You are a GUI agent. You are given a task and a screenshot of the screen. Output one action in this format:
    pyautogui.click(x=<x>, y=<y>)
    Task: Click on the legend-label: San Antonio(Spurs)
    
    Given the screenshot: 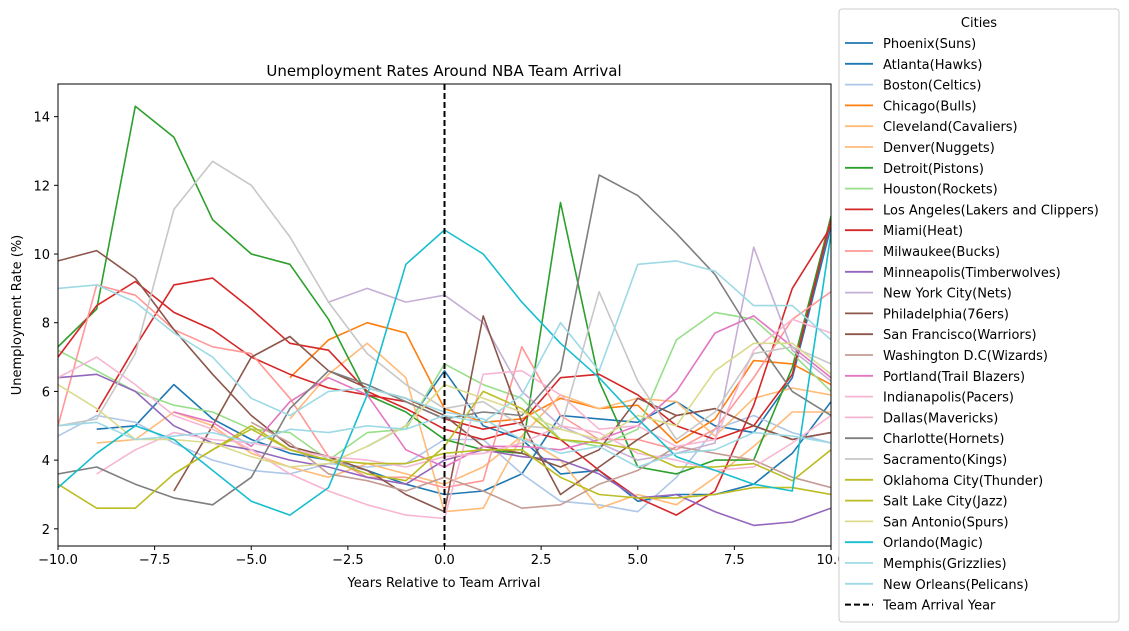 What is the action you would take?
    pyautogui.click(x=946, y=522)
    